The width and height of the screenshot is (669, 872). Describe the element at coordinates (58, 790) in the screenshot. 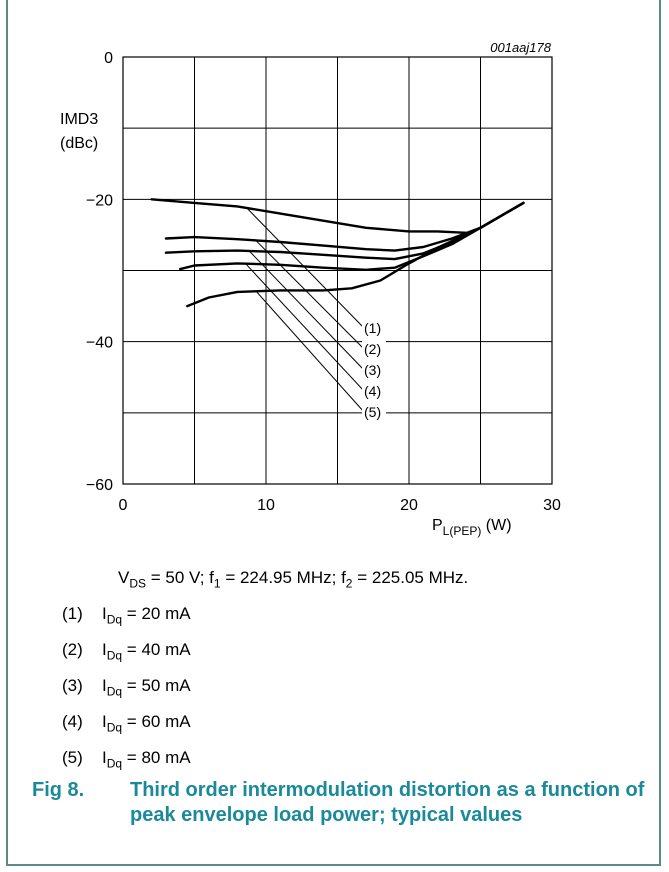

I see `figure-number: Fig 8.` at that location.